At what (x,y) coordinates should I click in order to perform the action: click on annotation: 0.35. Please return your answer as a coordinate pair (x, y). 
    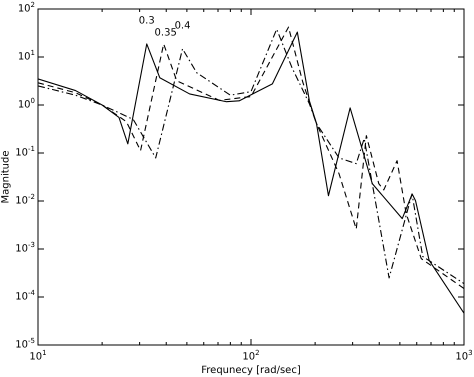
    Looking at the image, I should click on (165, 33).